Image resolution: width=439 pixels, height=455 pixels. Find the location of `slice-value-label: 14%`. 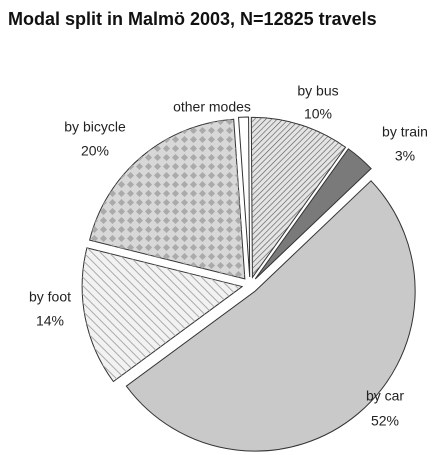

slice-value-label: 14% is located at coordinates (50, 321).